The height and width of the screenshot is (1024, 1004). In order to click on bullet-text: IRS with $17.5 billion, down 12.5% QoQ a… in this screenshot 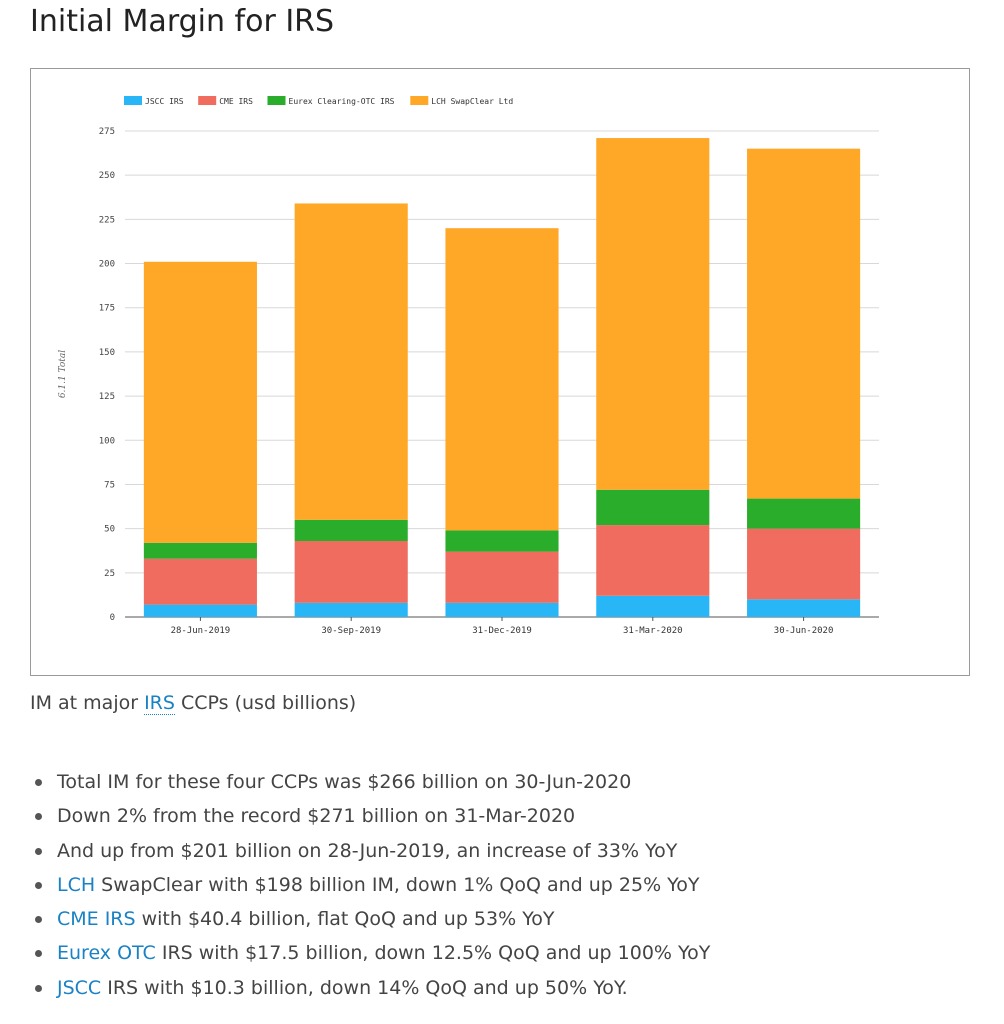, I will do `click(433, 953)`.